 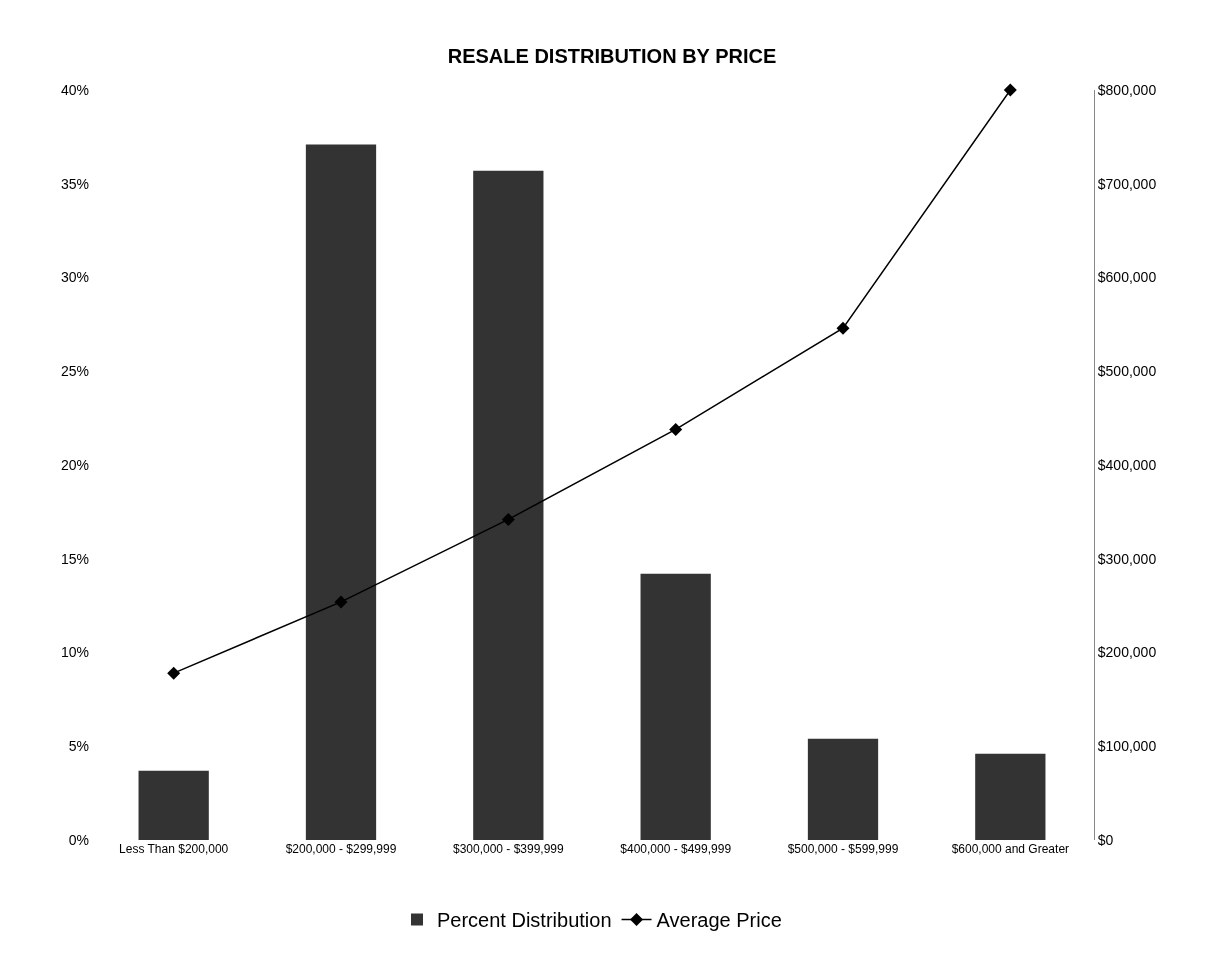 What do you see at coordinates (74, 464) in the screenshot?
I see `y-tick-label: 20%` at bounding box center [74, 464].